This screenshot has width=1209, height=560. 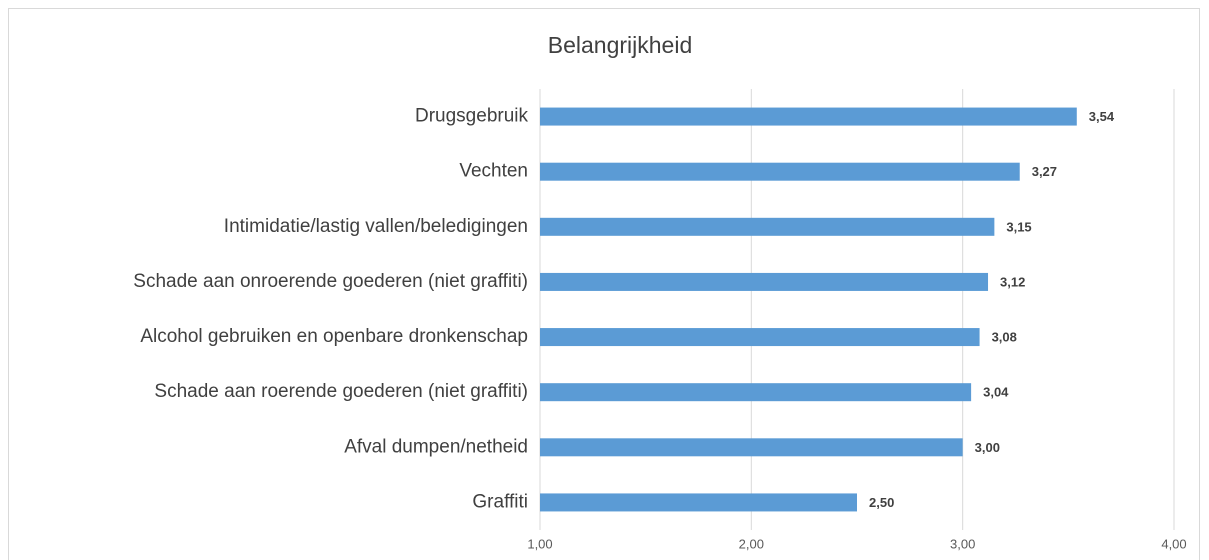 I want to click on value-label: 3,08, so click(x=1004, y=337).